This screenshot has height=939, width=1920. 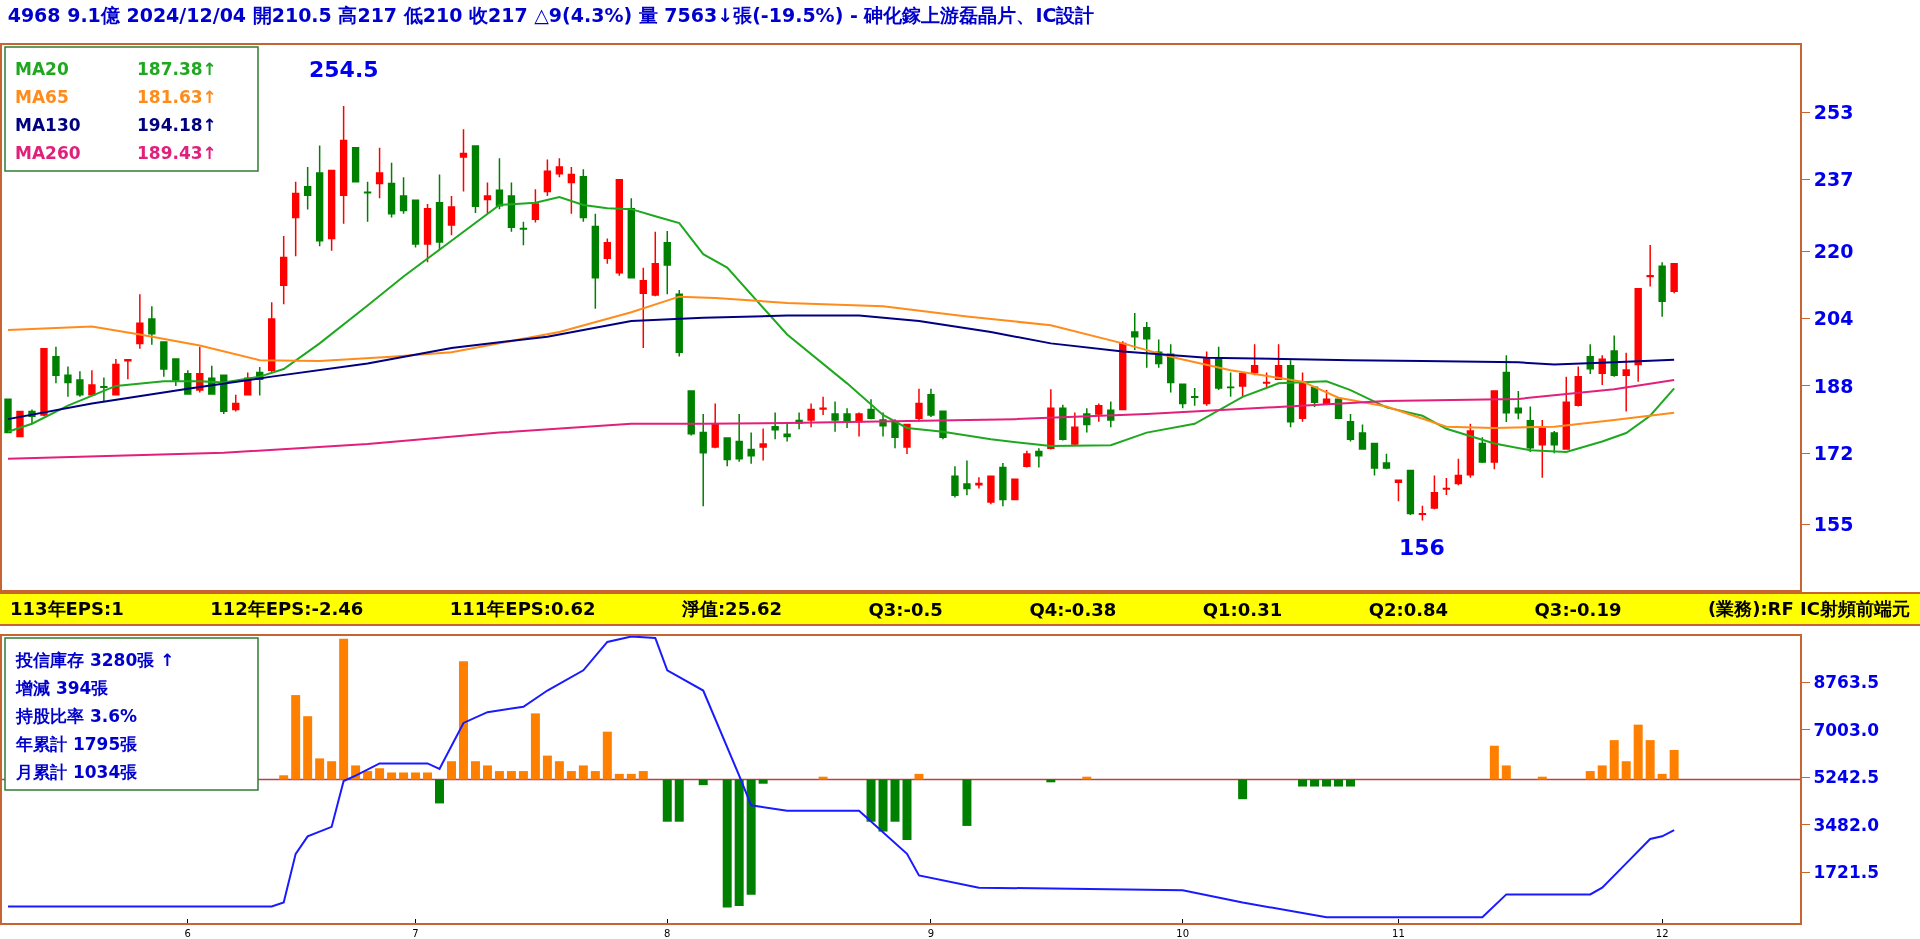 What do you see at coordinates (1578, 609) in the screenshot?
I see `text: Q3:-0.19` at bounding box center [1578, 609].